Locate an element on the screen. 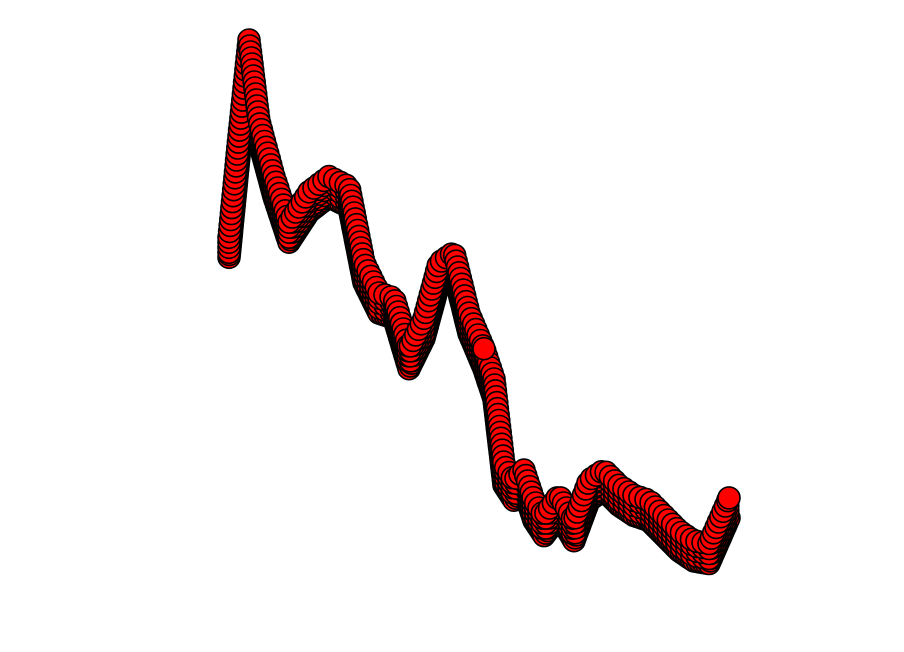 Image resolution: width=904 pixels, height=652 pixels. highlight-markers is located at coordinates (606, 423).